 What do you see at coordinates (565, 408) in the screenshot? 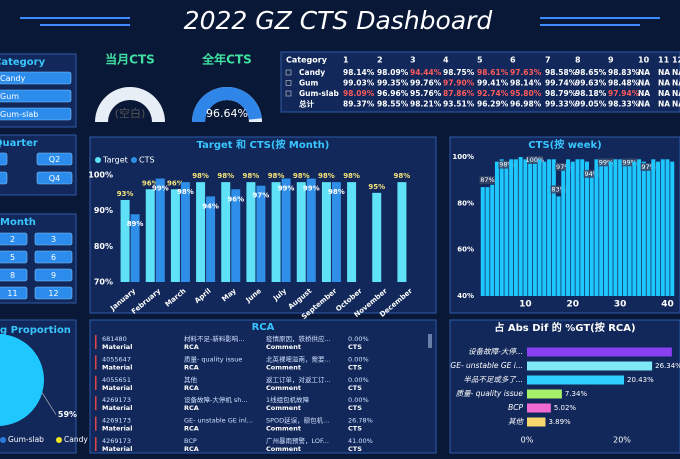
I see `data-label: 5.02%` at bounding box center [565, 408].